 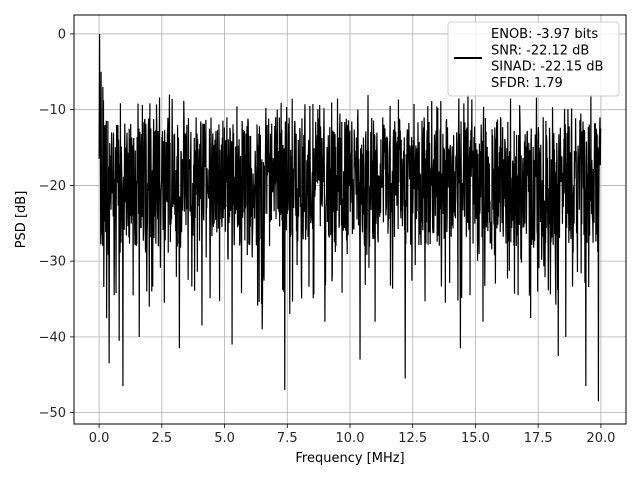 What do you see at coordinates (538, 438) in the screenshot?
I see `x-tick-label: 17.5` at bounding box center [538, 438].